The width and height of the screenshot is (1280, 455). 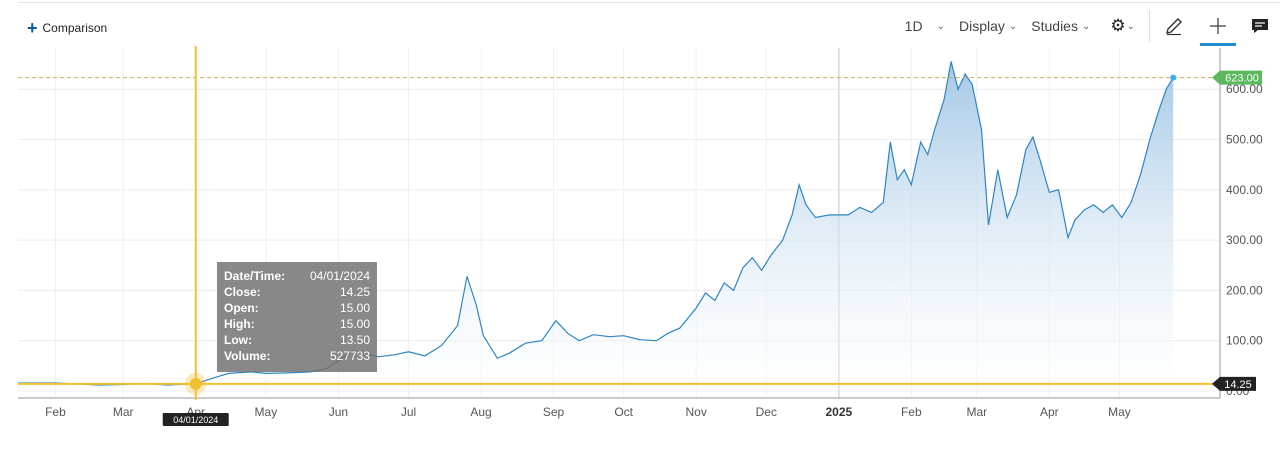 What do you see at coordinates (297, 276) in the screenshot?
I see `tooltip-row-date: Date/Time: 04/01/2024` at bounding box center [297, 276].